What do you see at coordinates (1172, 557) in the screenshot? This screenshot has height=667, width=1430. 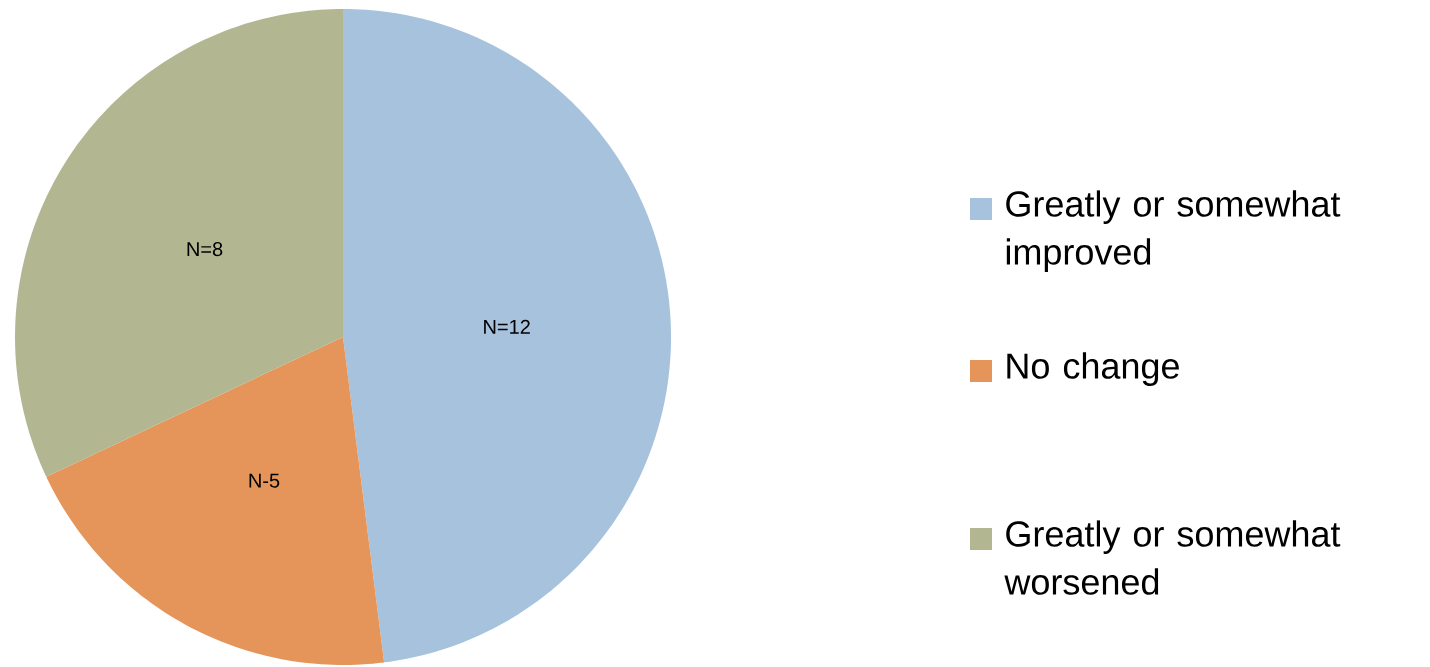 I see `legend-label: Greatly or somewhat worsened` at bounding box center [1172, 557].